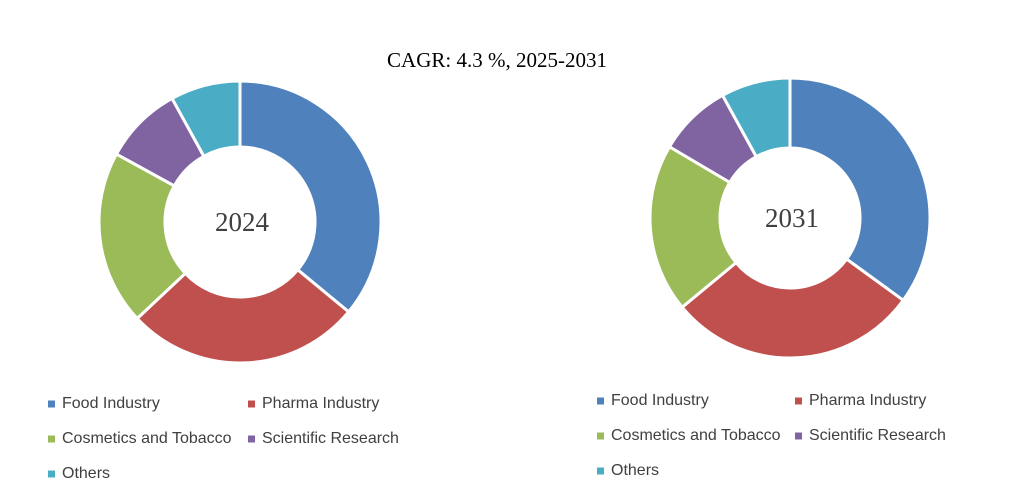  I want to click on center-label: 2024, so click(242, 222).